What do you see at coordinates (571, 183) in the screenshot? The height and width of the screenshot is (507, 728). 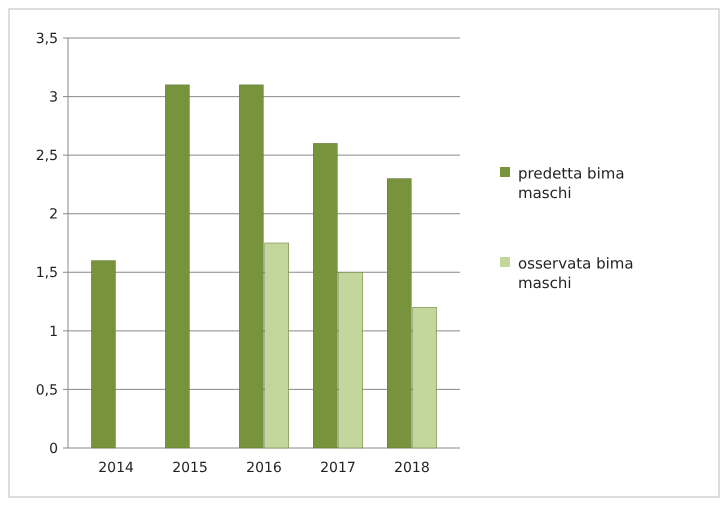 I see `legend-label: predetta bima maschi` at bounding box center [571, 183].